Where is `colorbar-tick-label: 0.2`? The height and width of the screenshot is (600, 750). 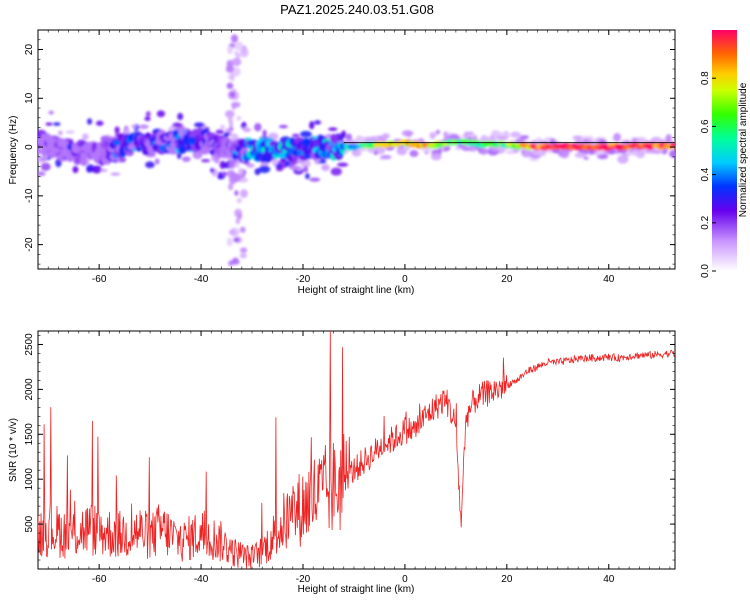 colorbar-tick-label: 0.2 is located at coordinates (705, 222).